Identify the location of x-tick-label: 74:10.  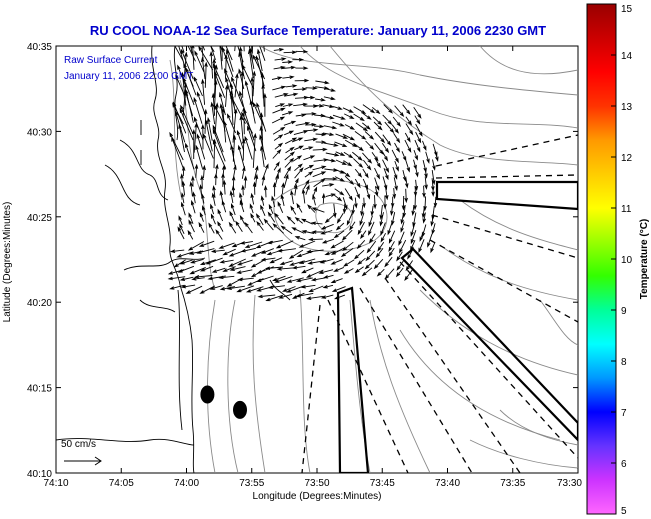
(55, 483).